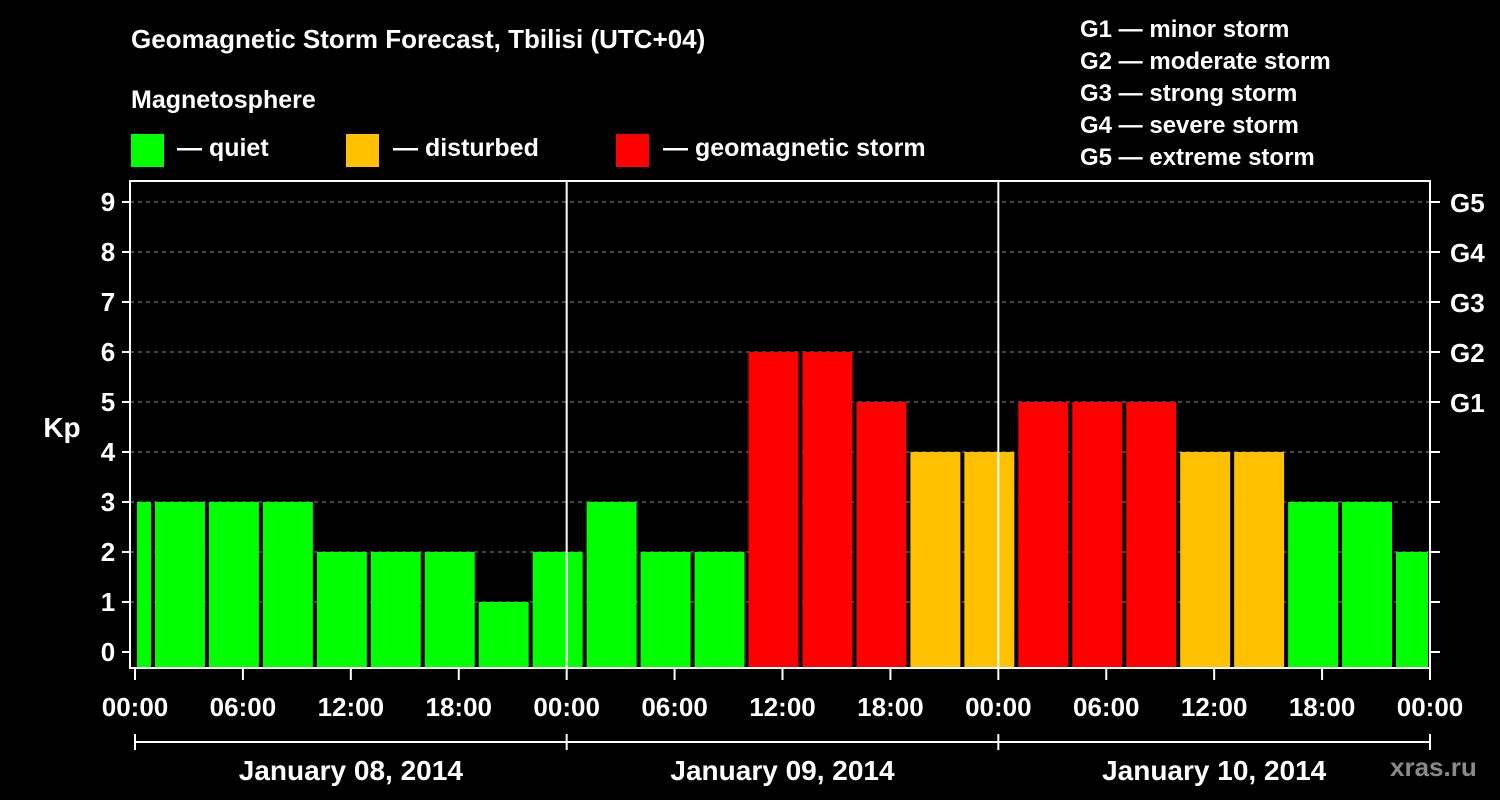 Image resolution: width=1500 pixels, height=800 pixels. Describe the element at coordinates (108, 402) in the screenshot. I see `y-tick-label: 5` at that location.